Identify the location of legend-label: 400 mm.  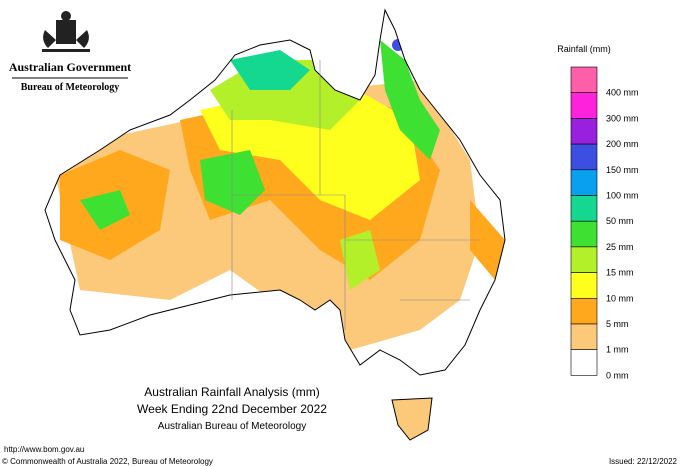
(622, 93).